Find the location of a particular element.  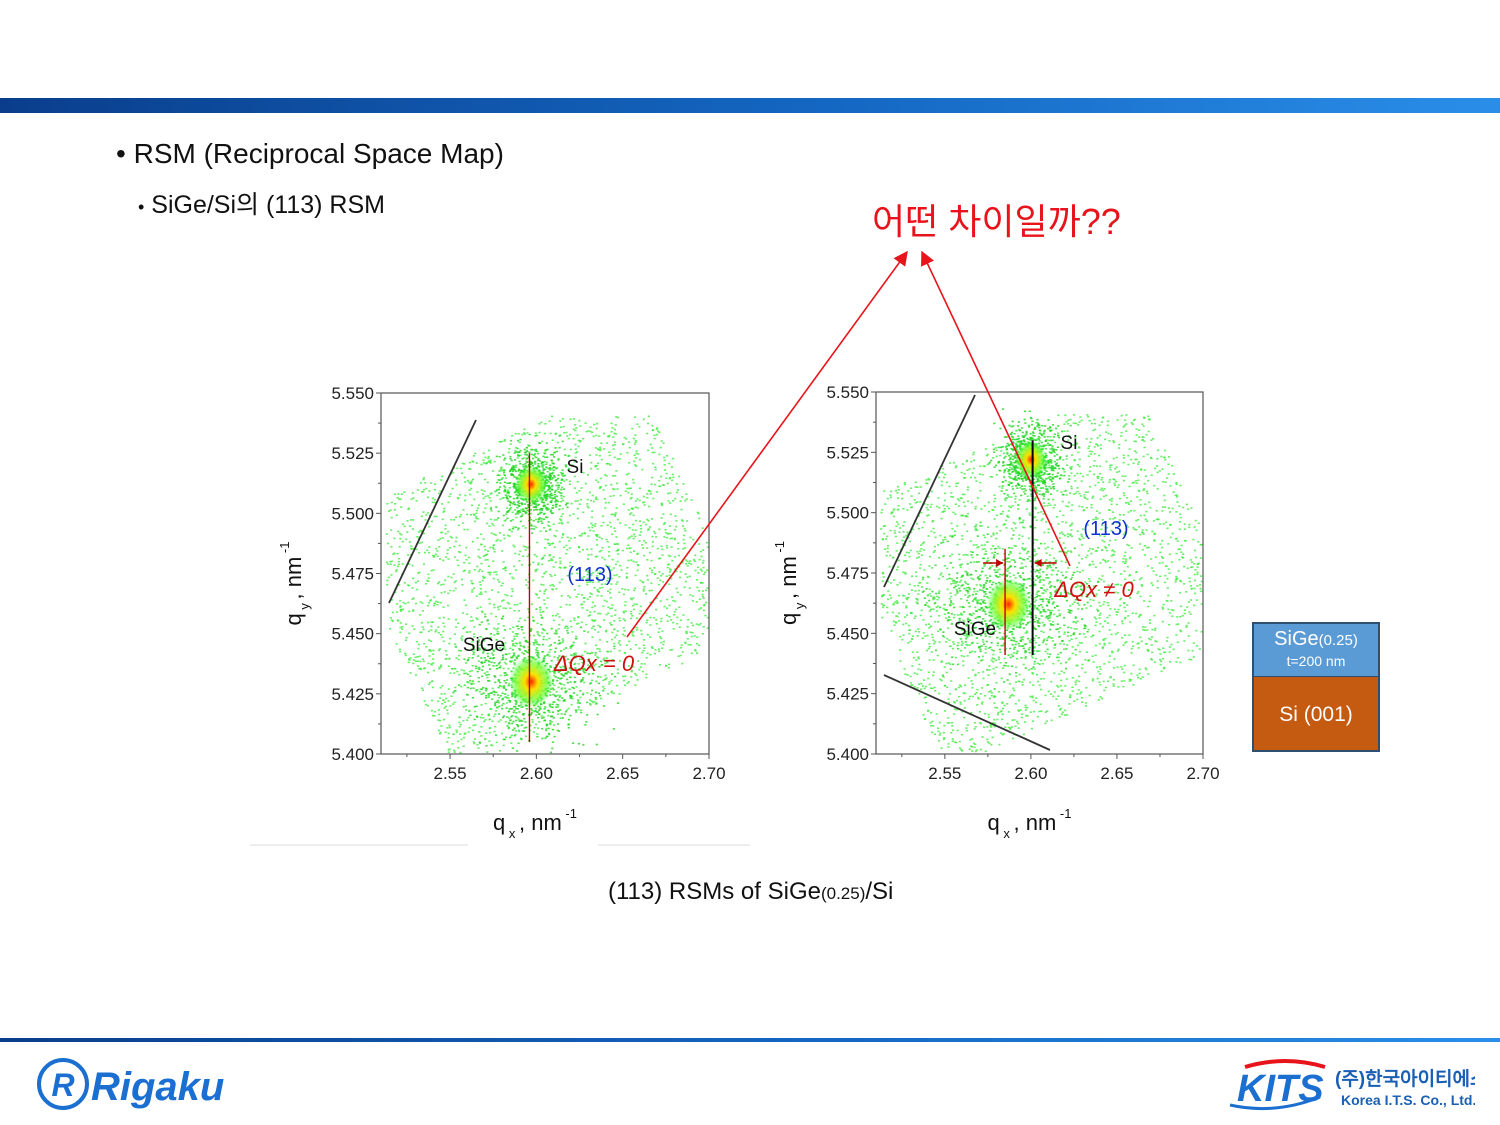

bullet-level1: • RSM (Reciprocal Space Map) is located at coordinates (310, 153).